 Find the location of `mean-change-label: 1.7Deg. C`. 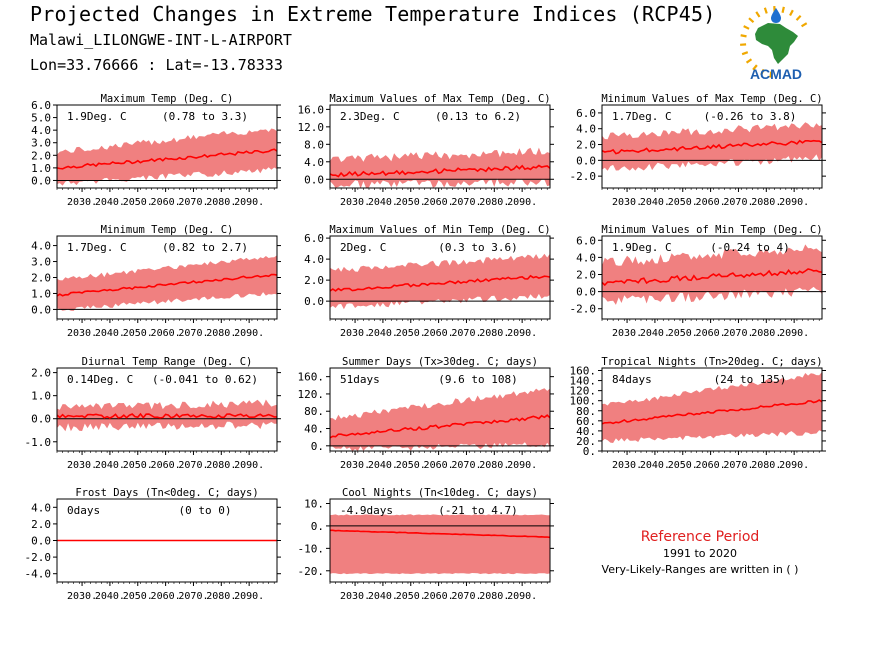

mean-change-label: 1.7Deg. C is located at coordinates (97, 247).